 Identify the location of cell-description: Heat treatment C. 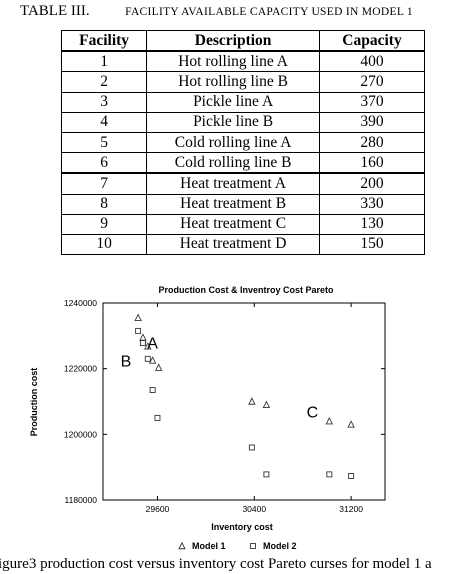
(233, 224).